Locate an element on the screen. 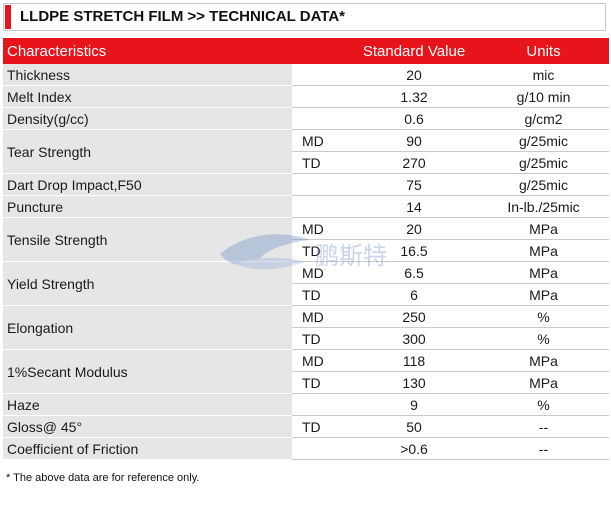  table-row-elongation-md: Elongation MD 250 % is located at coordinates (306, 327).